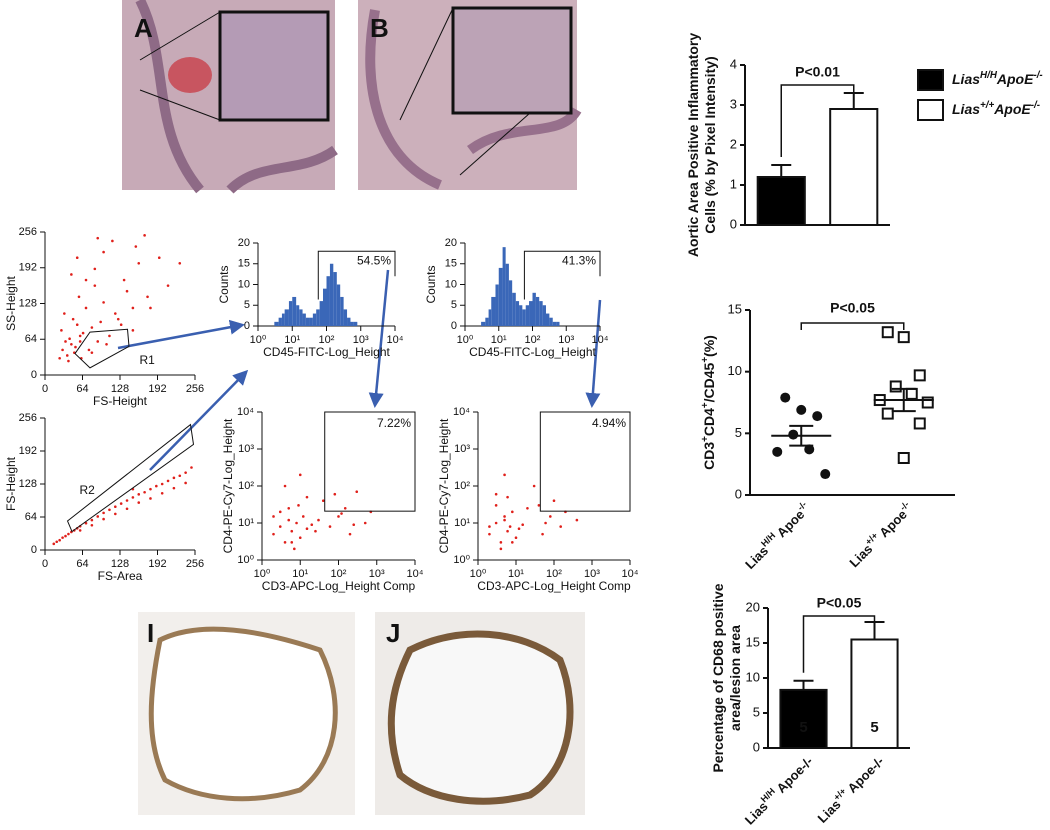  I want to click on y-tick-label: 10⁴, so click(461, 412).